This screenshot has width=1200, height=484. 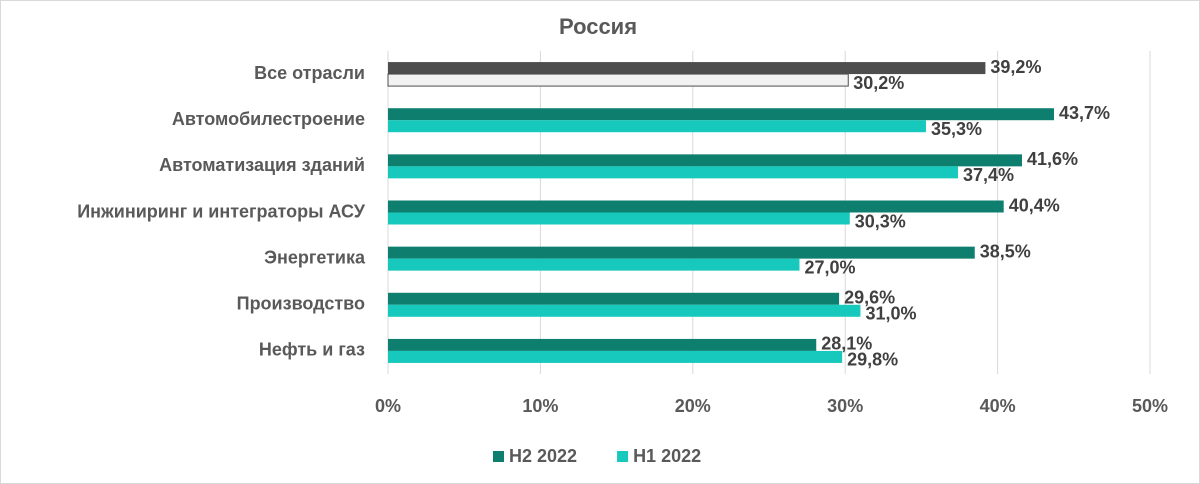 I want to click on value-label: 29,8%, so click(x=872, y=360).